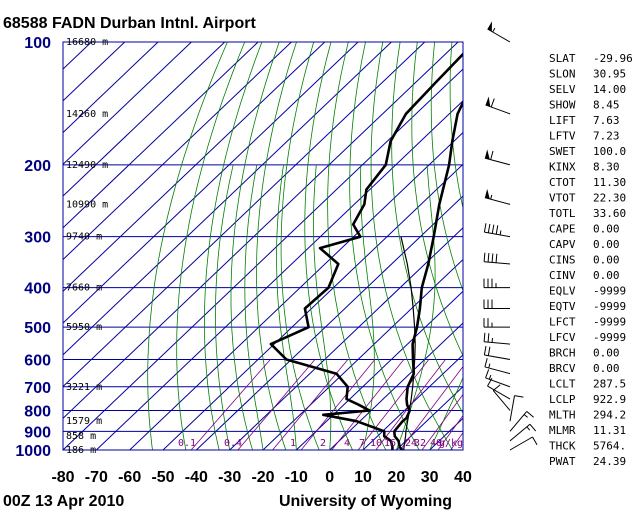 The image size is (640, 512). Describe the element at coordinates (81, 436) in the screenshot. I see `height-label: 858 m` at that location.